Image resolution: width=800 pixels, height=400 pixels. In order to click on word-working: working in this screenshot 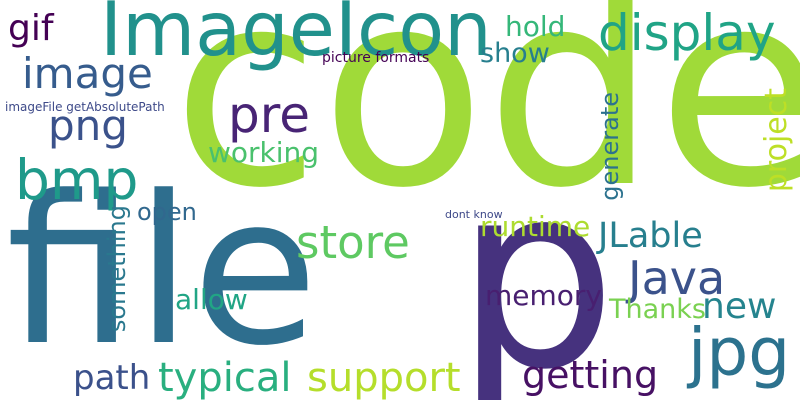, I will do `click(264, 152)`.